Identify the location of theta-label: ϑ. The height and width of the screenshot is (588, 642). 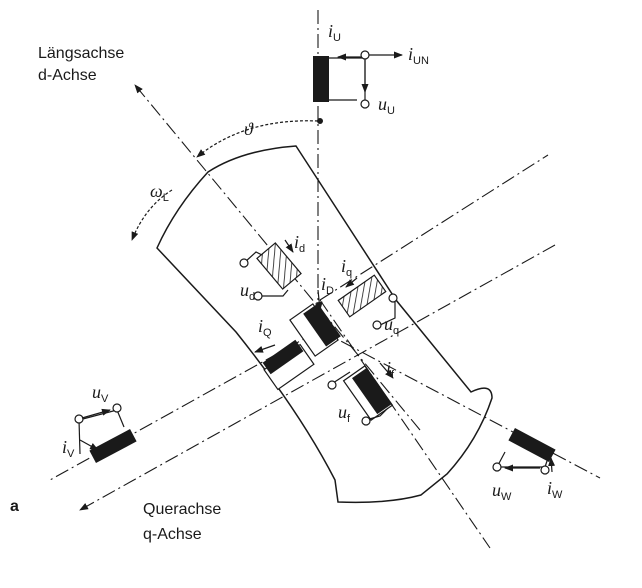
(249, 129).